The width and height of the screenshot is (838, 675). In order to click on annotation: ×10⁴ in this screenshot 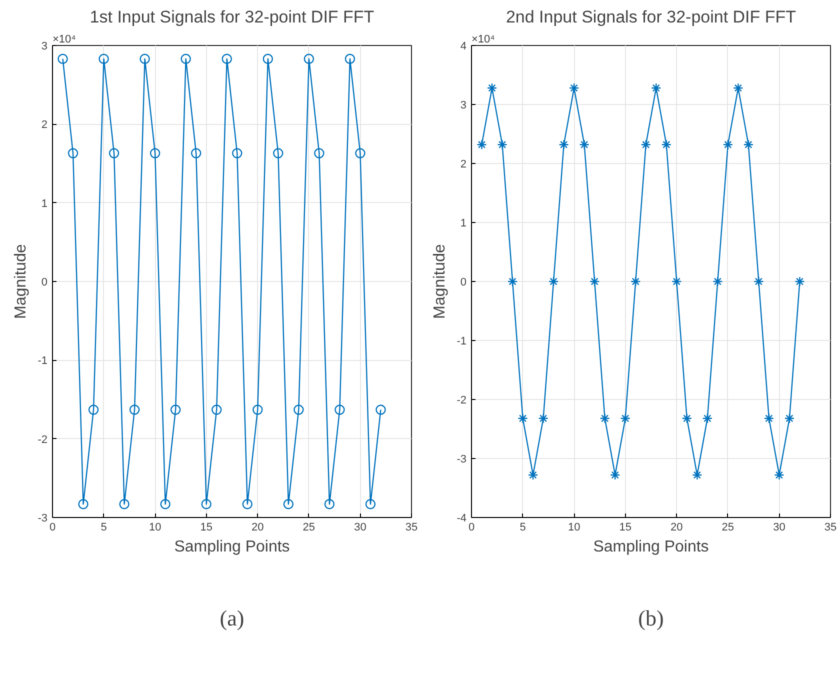, I will do `click(484, 40)`.